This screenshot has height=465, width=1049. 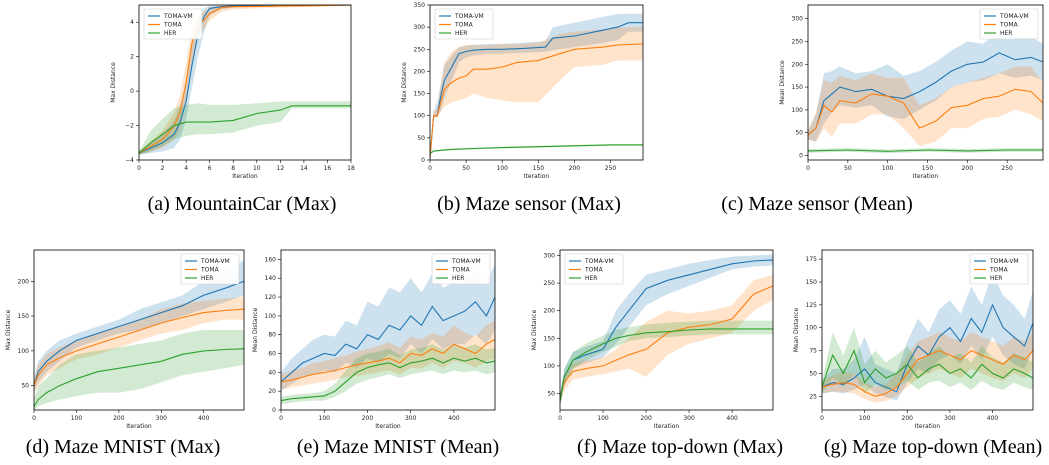 I want to click on y-tick-label: 250, so click(x=798, y=41).